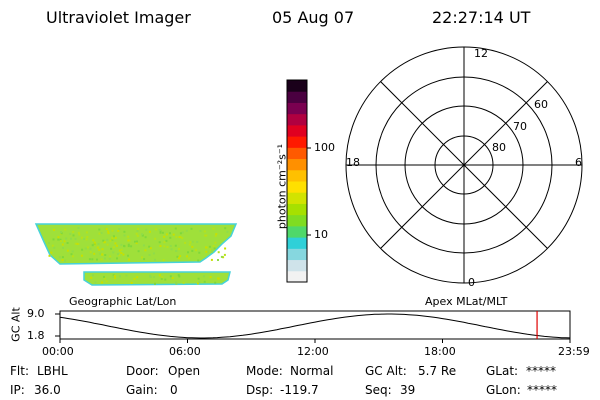 The width and height of the screenshot is (600, 400). I want to click on dsp-label: Dsp:, so click(260, 390).